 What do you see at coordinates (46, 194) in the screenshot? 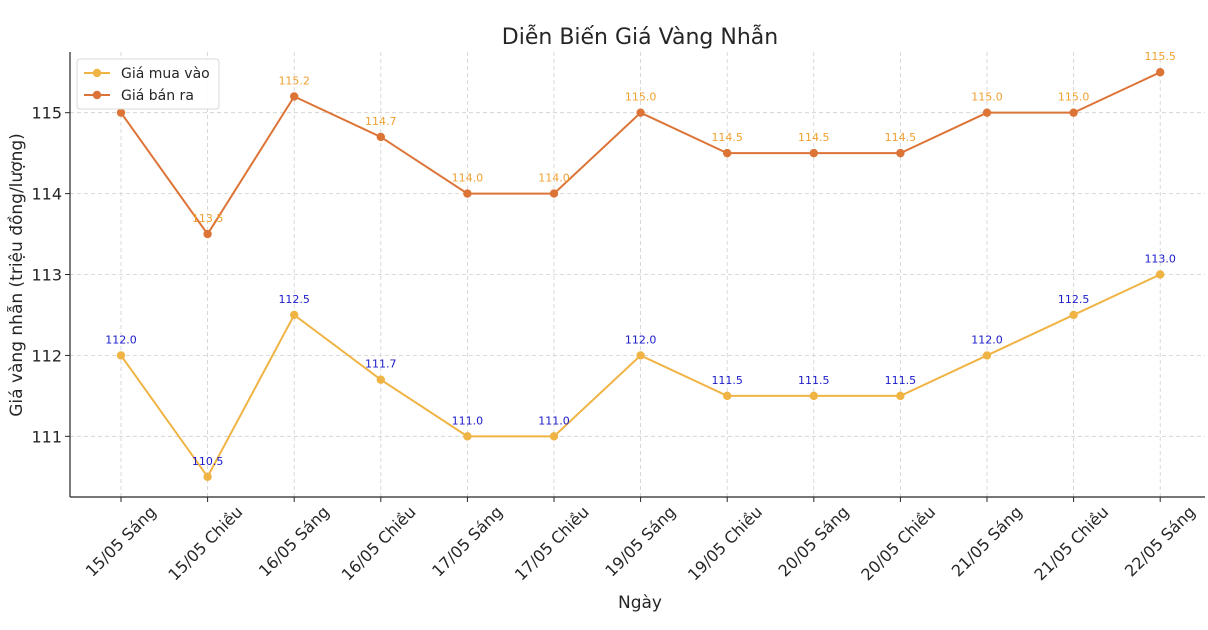
I see `y-tick-label: 114` at bounding box center [46, 194].